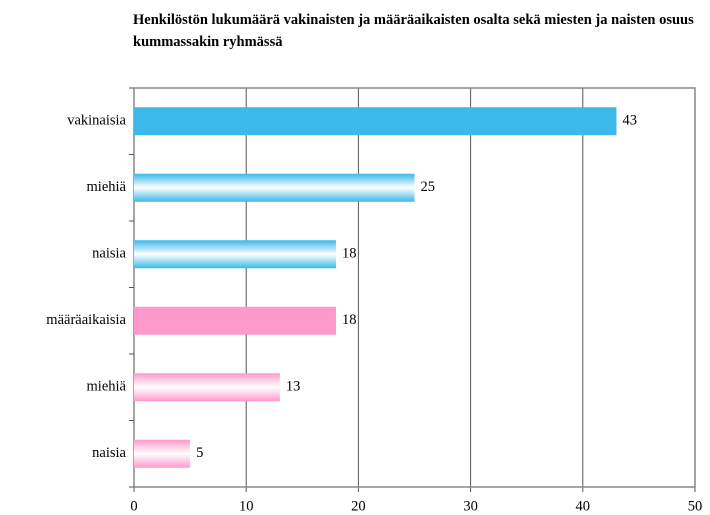  Describe the element at coordinates (199, 453) in the screenshot. I see `data-label: 5` at that location.